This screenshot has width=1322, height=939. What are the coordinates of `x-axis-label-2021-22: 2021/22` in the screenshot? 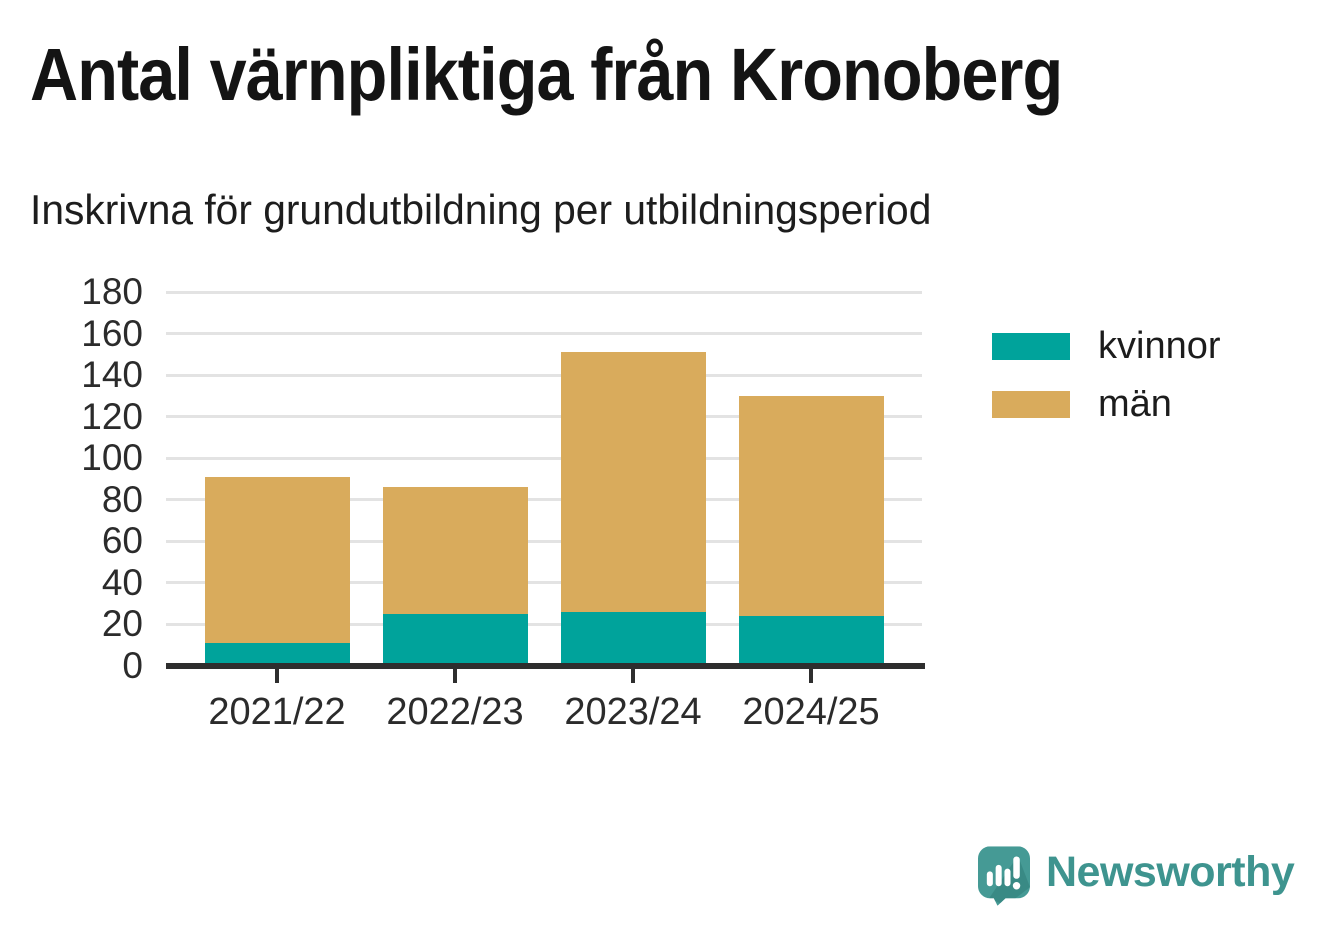 It's located at (277, 712).